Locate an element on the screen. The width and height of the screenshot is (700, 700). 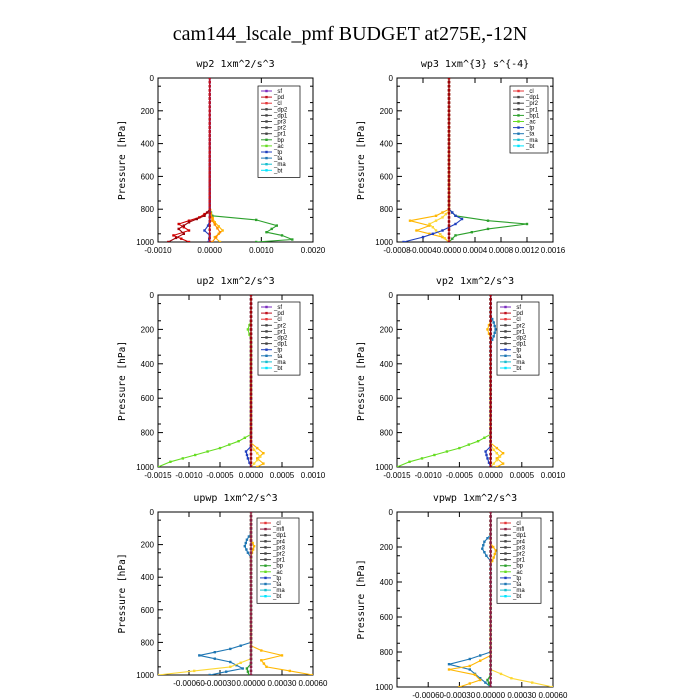
y-tick-label: 0 is located at coordinates (391, 512).